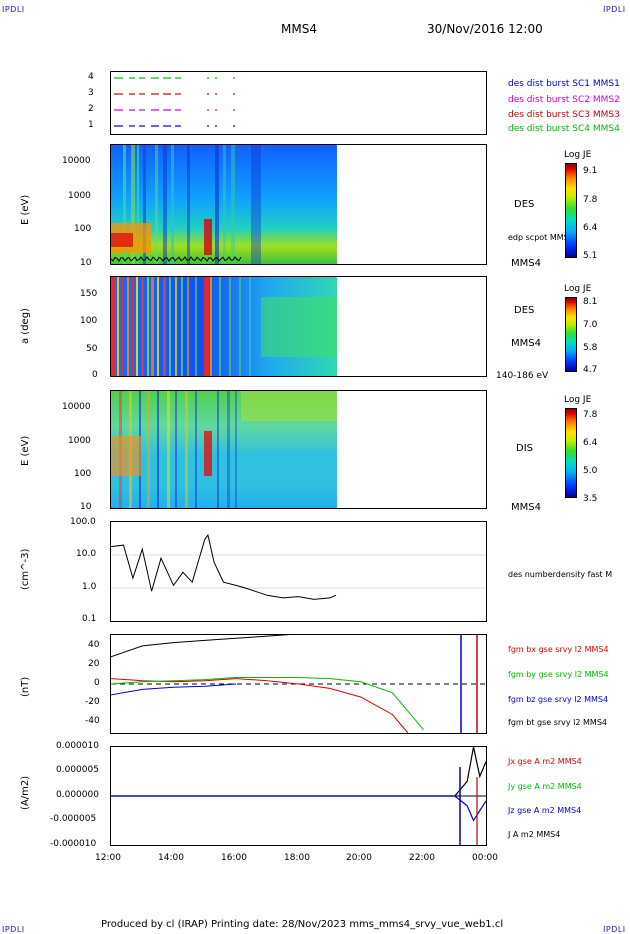 The width and height of the screenshot is (630, 934). I want to click on des-energy-ytick-10: 10, so click(86, 263).